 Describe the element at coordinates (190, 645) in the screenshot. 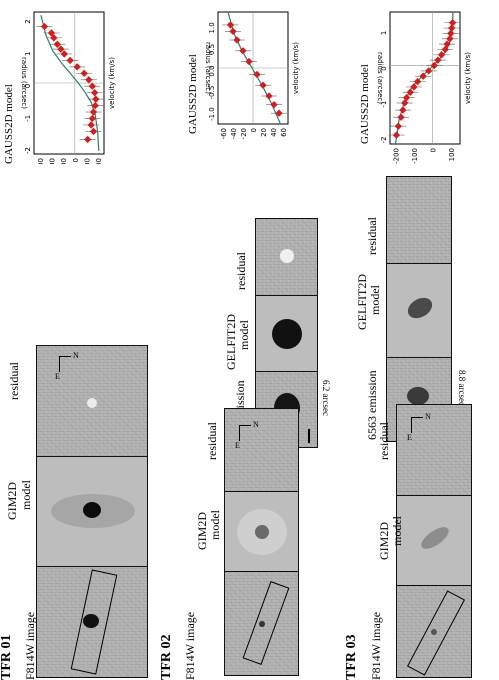

I see `image-label: F814W image` at that location.